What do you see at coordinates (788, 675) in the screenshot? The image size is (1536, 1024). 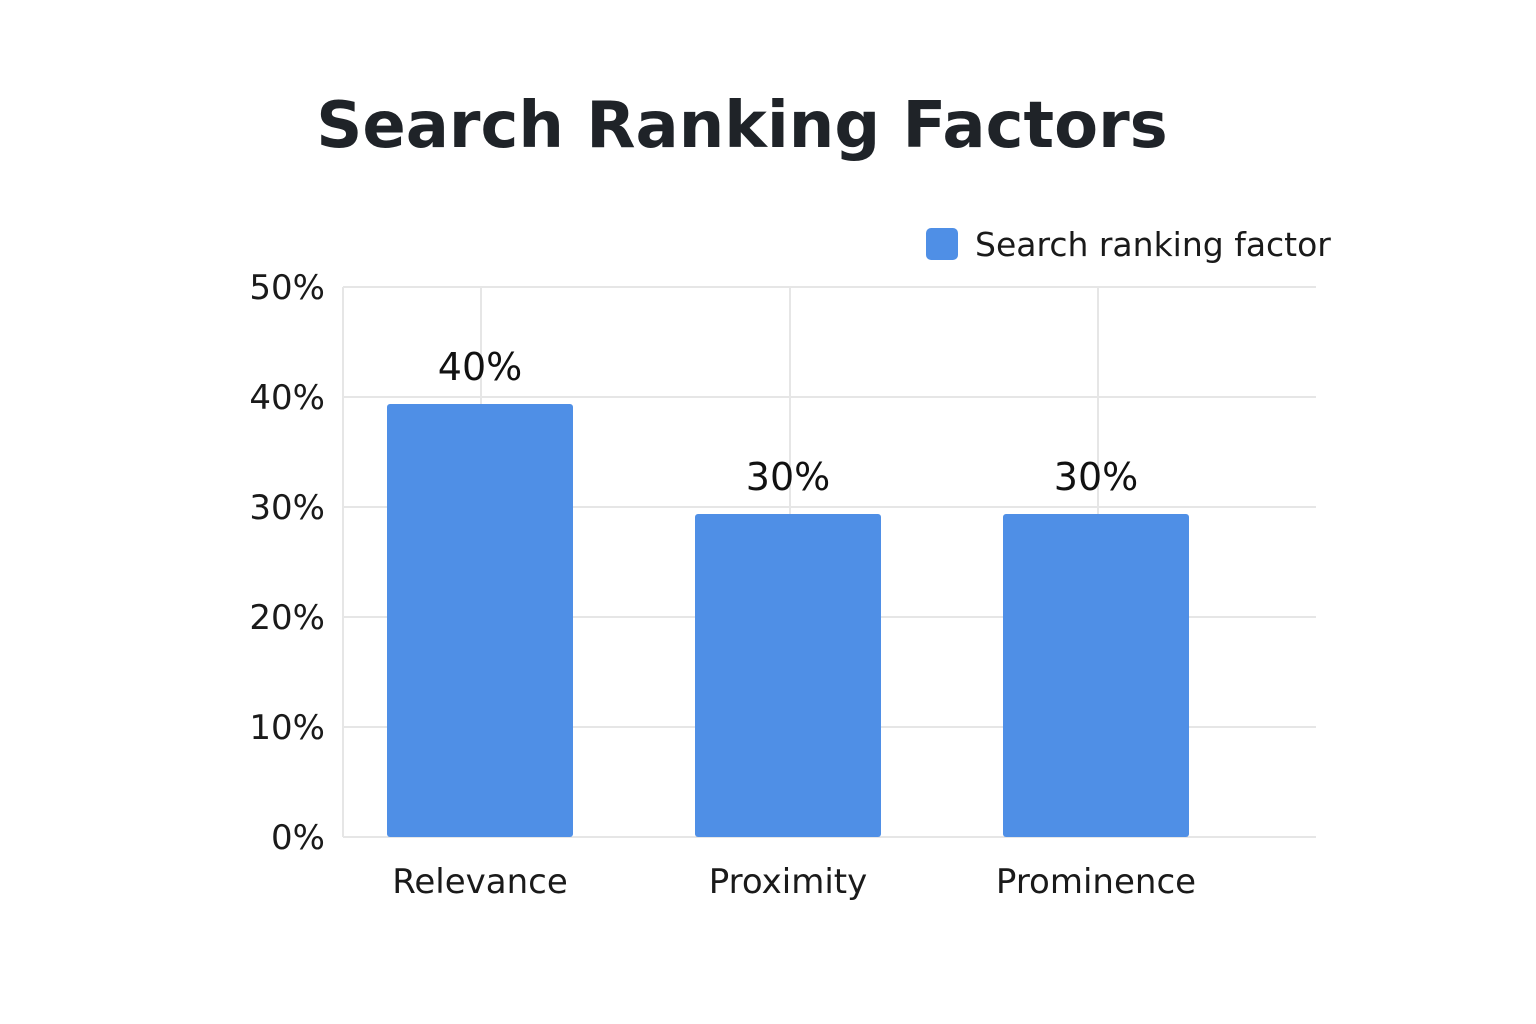 I see `bar-proximity` at bounding box center [788, 675].